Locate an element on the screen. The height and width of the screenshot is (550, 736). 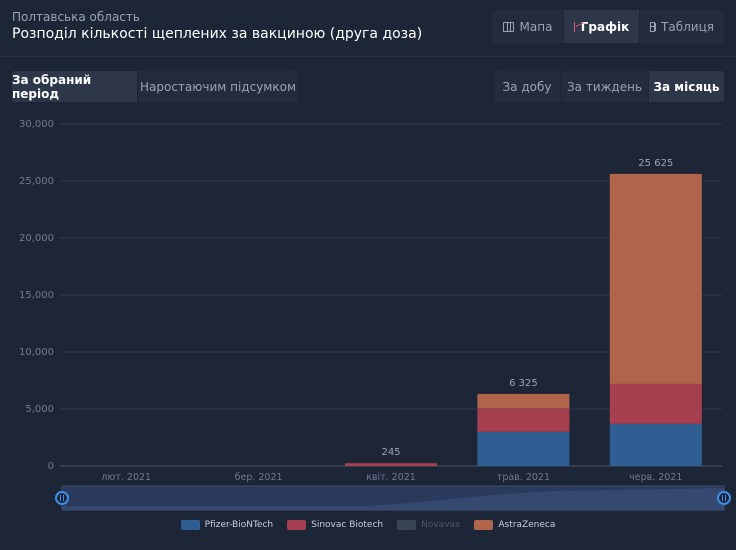
x-tick-label: бер. 2021 is located at coordinates (259, 477).